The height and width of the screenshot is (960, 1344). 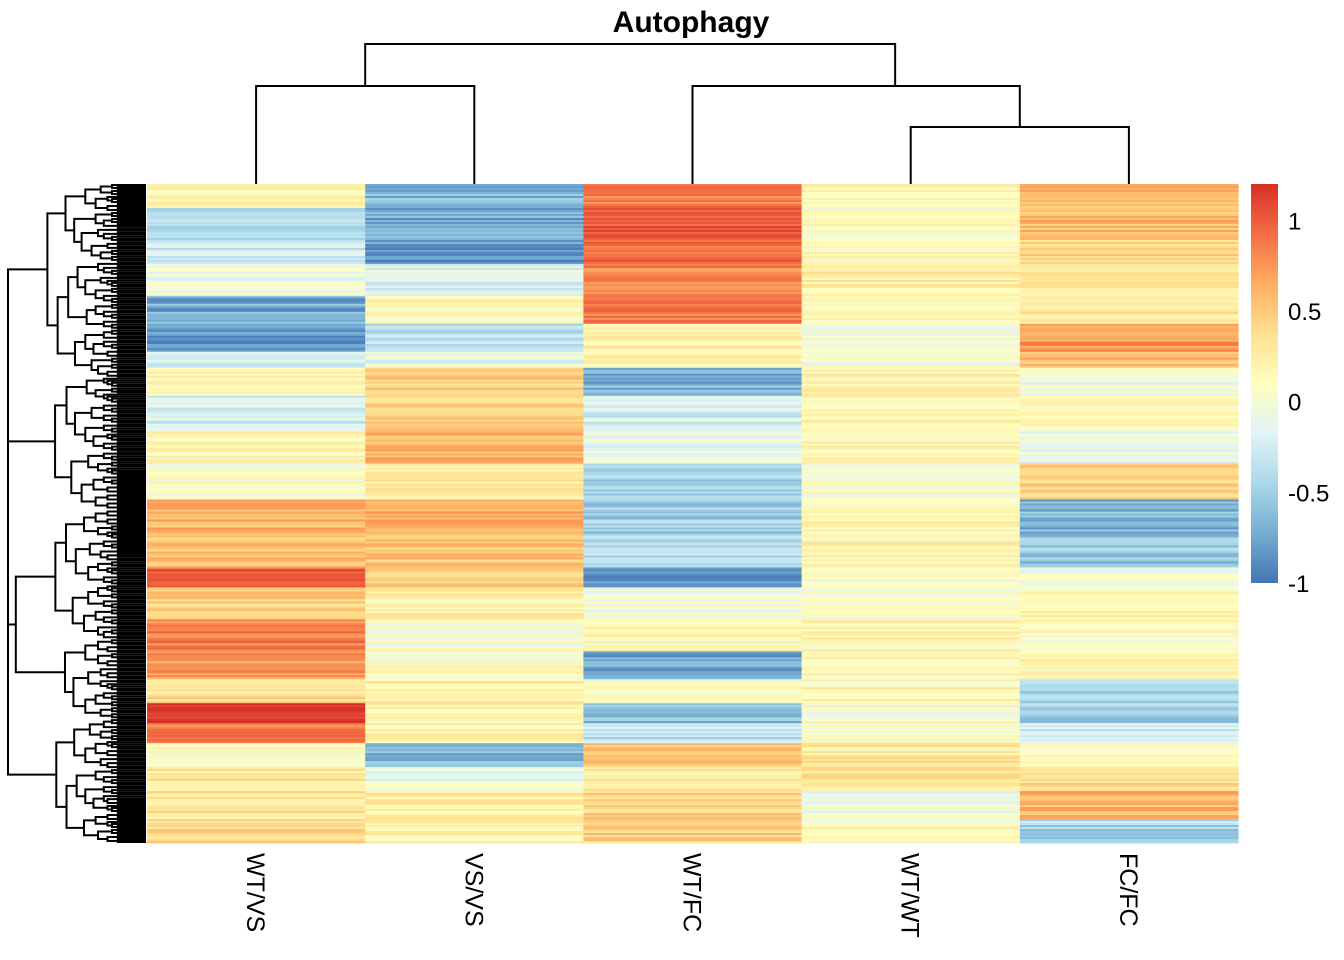 I want to click on colorbar-gradient, so click(x=1264, y=383).